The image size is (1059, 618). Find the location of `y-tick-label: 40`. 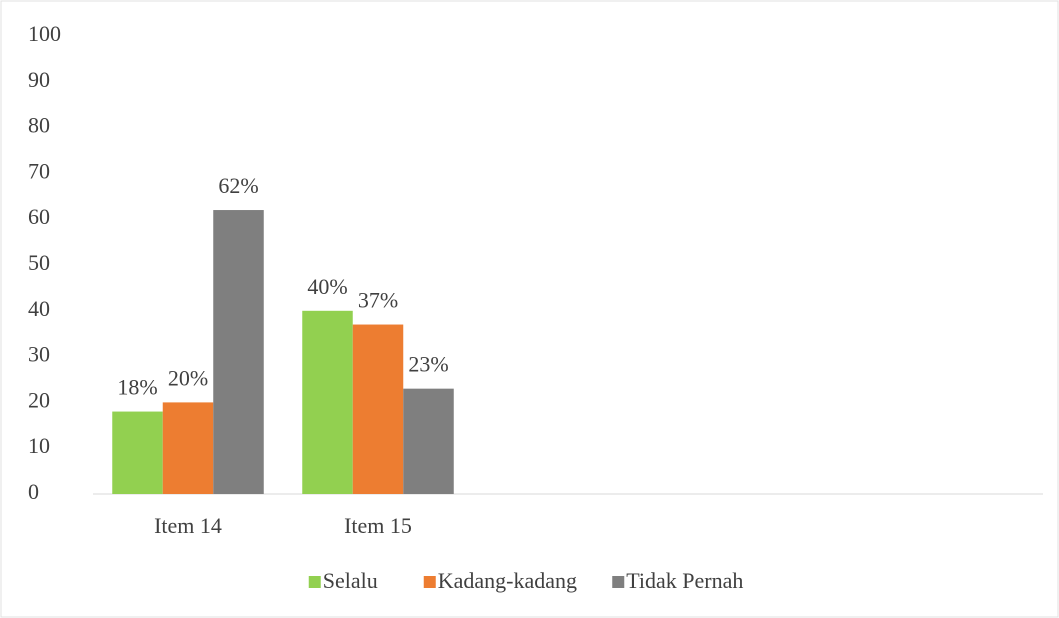

y-tick-label: 40 is located at coordinates (39, 308).